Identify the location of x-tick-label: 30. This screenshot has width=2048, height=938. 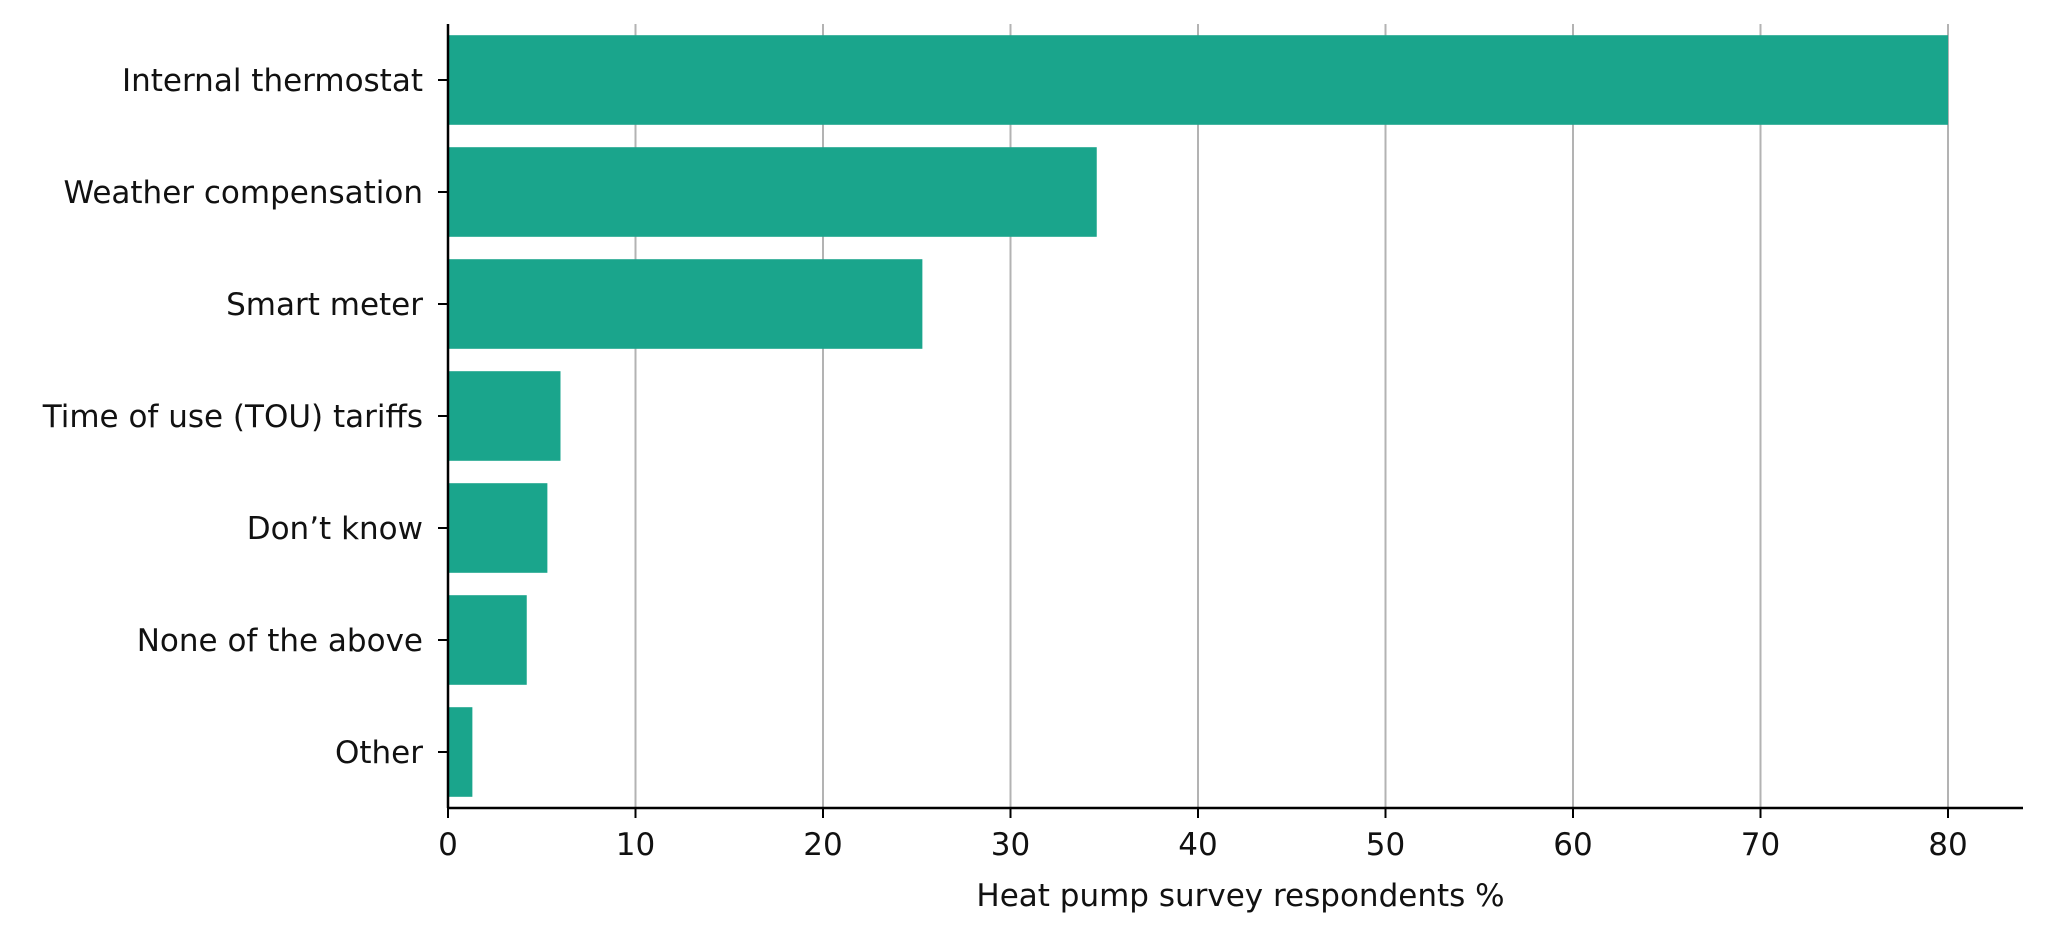
(1010, 845).